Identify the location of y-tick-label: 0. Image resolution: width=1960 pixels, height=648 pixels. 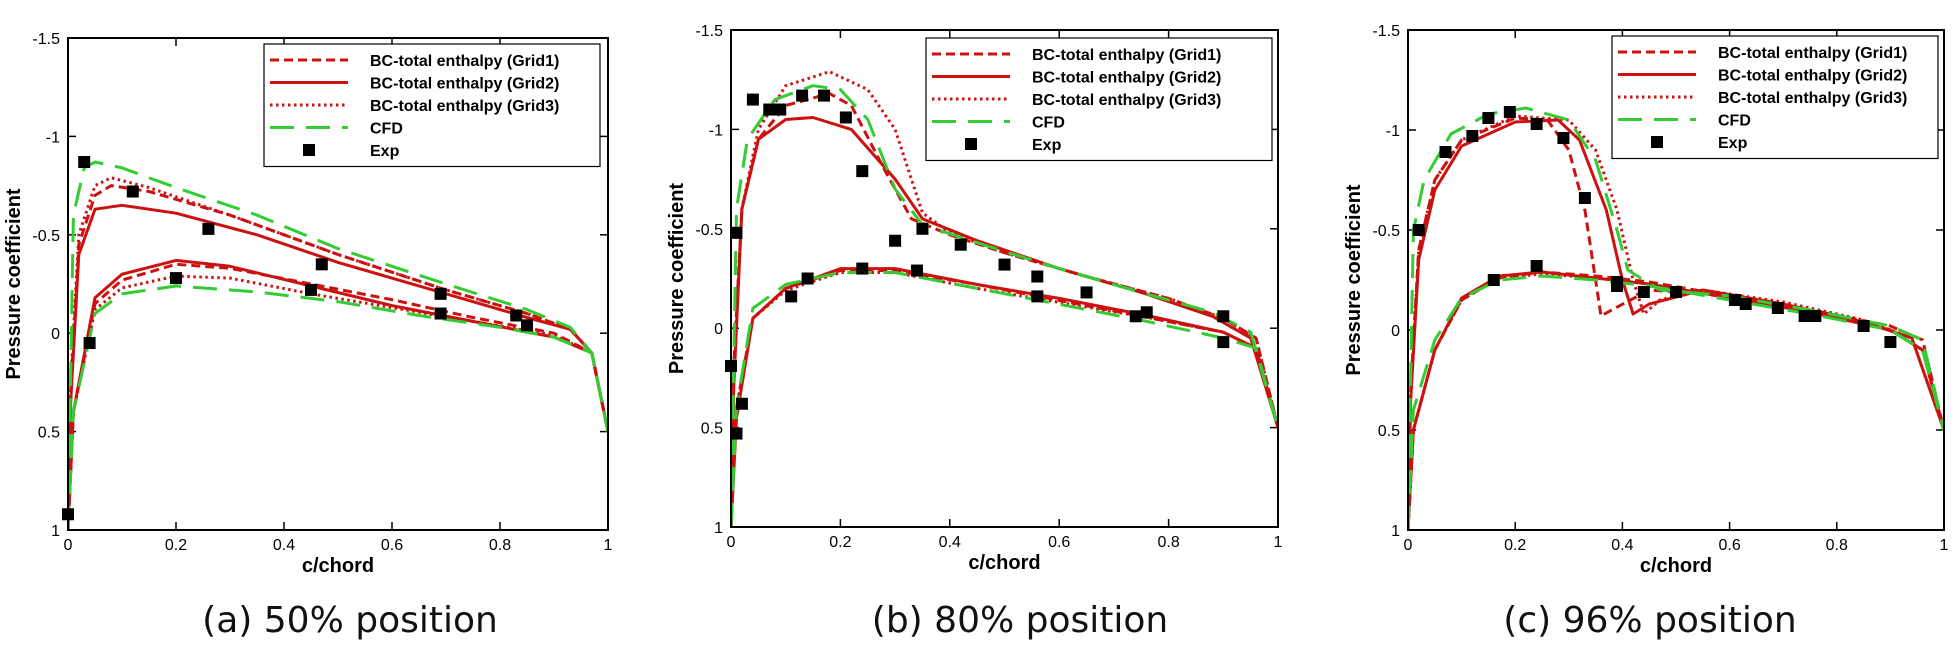
(1395, 331).